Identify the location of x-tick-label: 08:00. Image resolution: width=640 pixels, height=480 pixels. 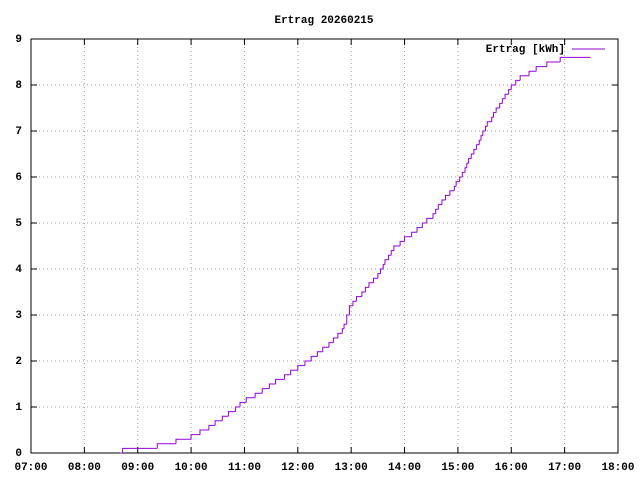
(84, 468).